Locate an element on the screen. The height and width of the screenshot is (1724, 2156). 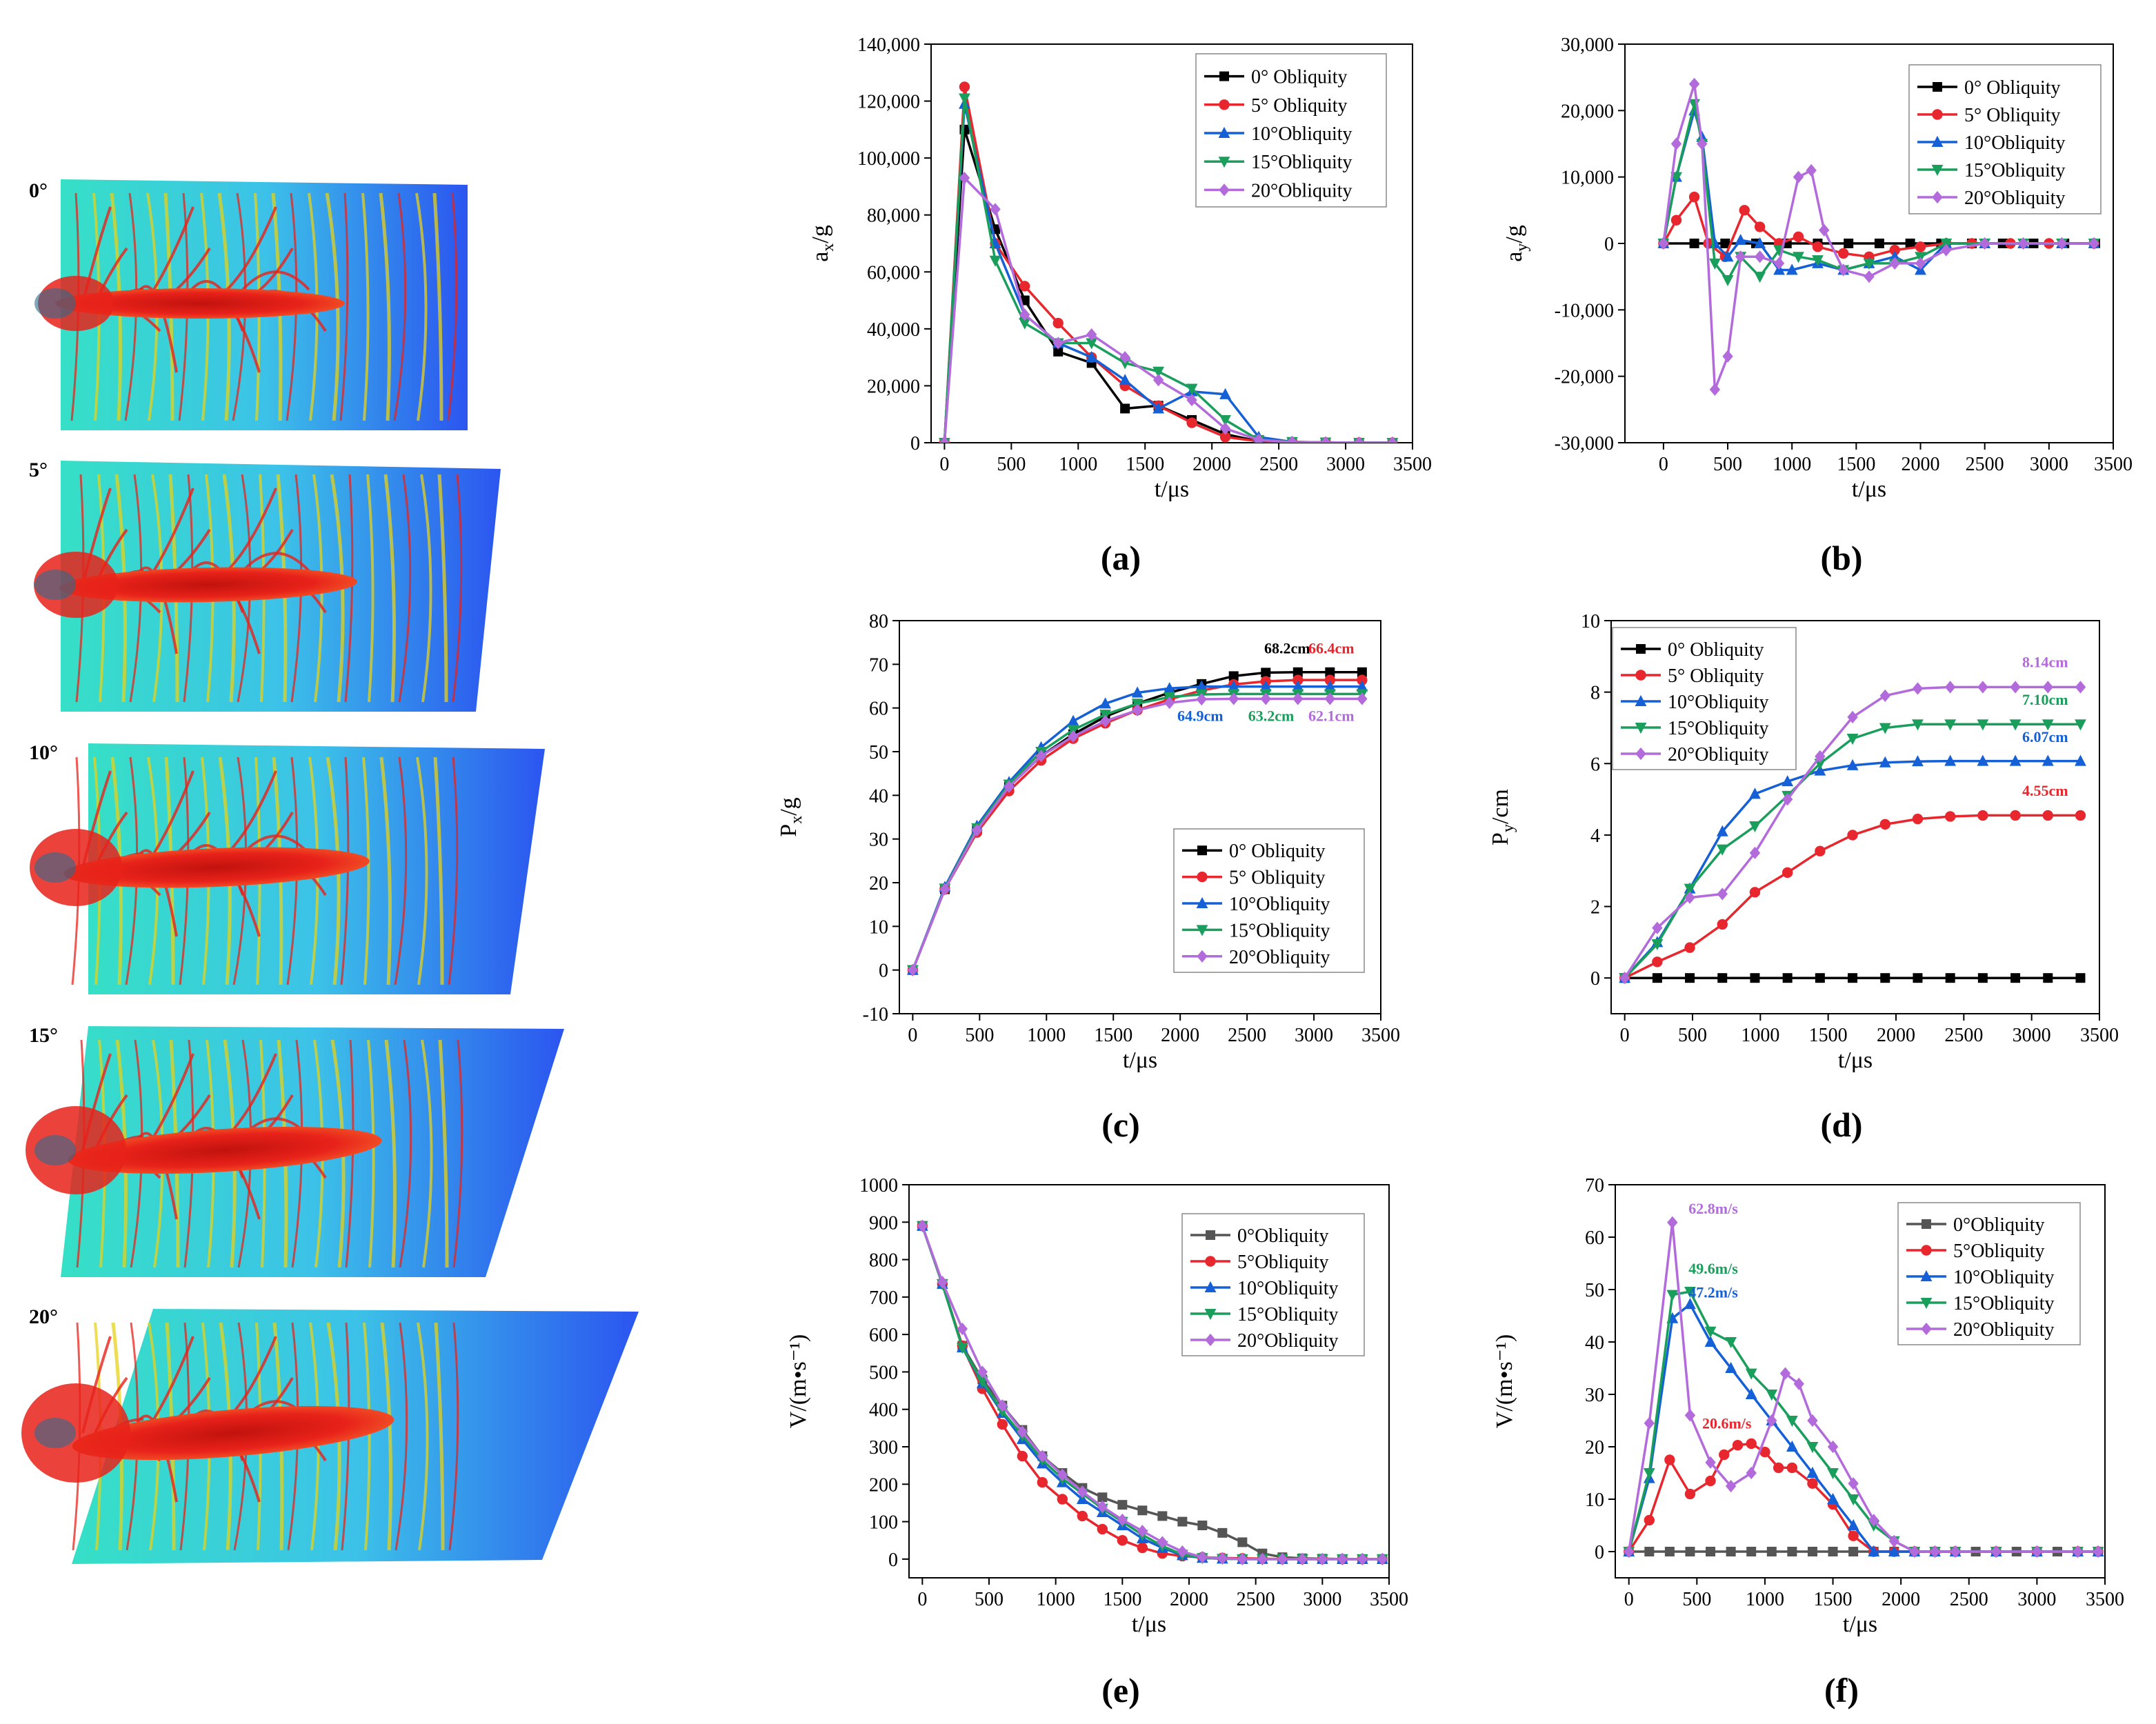
annotation-label: 49.6m/s is located at coordinates (1713, 1268).